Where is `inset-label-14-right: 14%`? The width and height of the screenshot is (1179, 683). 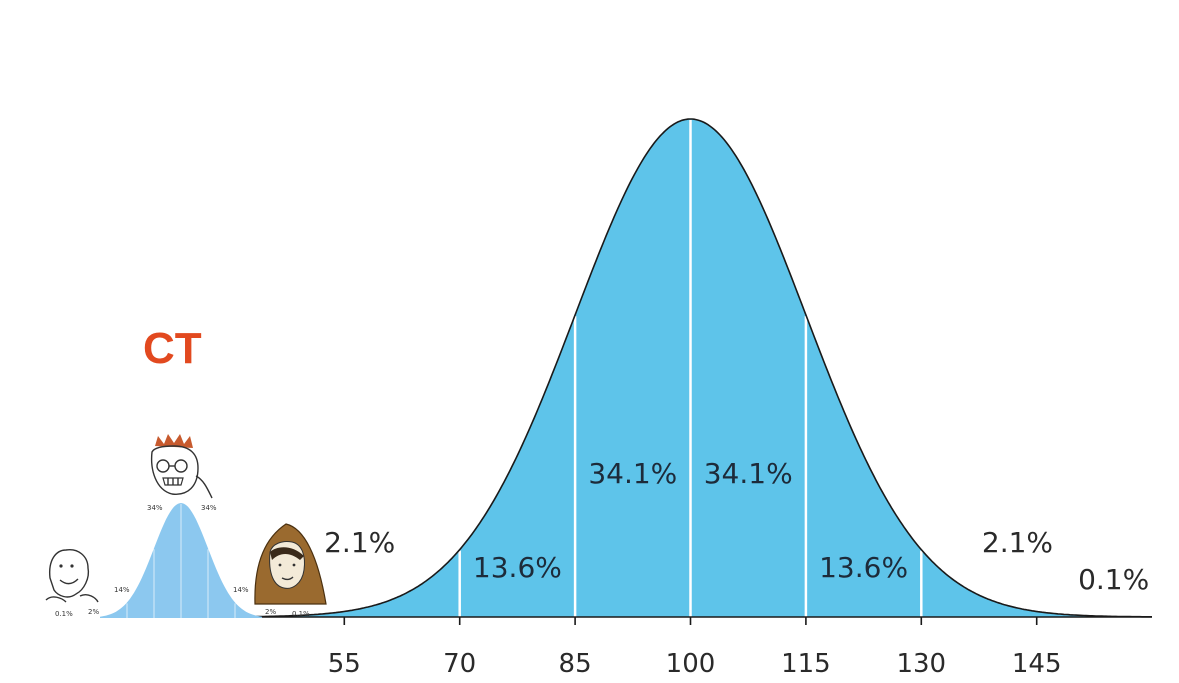
inset-label-14-right: 14% is located at coordinates (241, 590).